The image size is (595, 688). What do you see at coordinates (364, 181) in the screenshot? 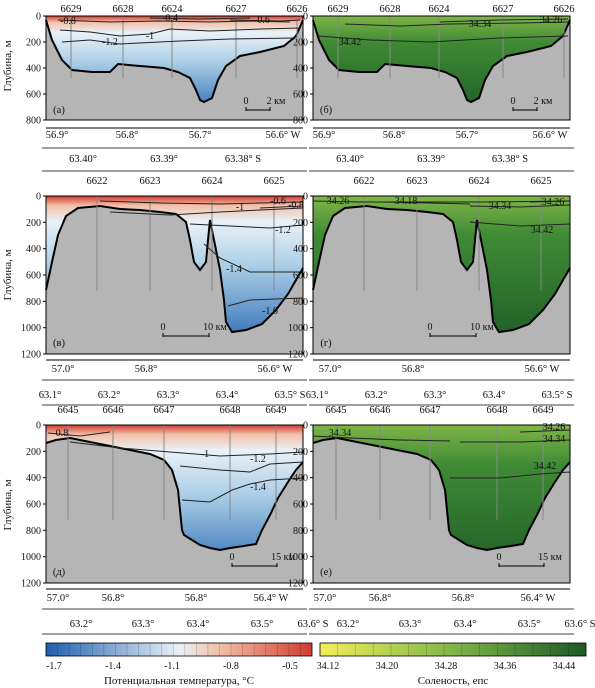
I see `station-label: 6622` at bounding box center [364, 181].